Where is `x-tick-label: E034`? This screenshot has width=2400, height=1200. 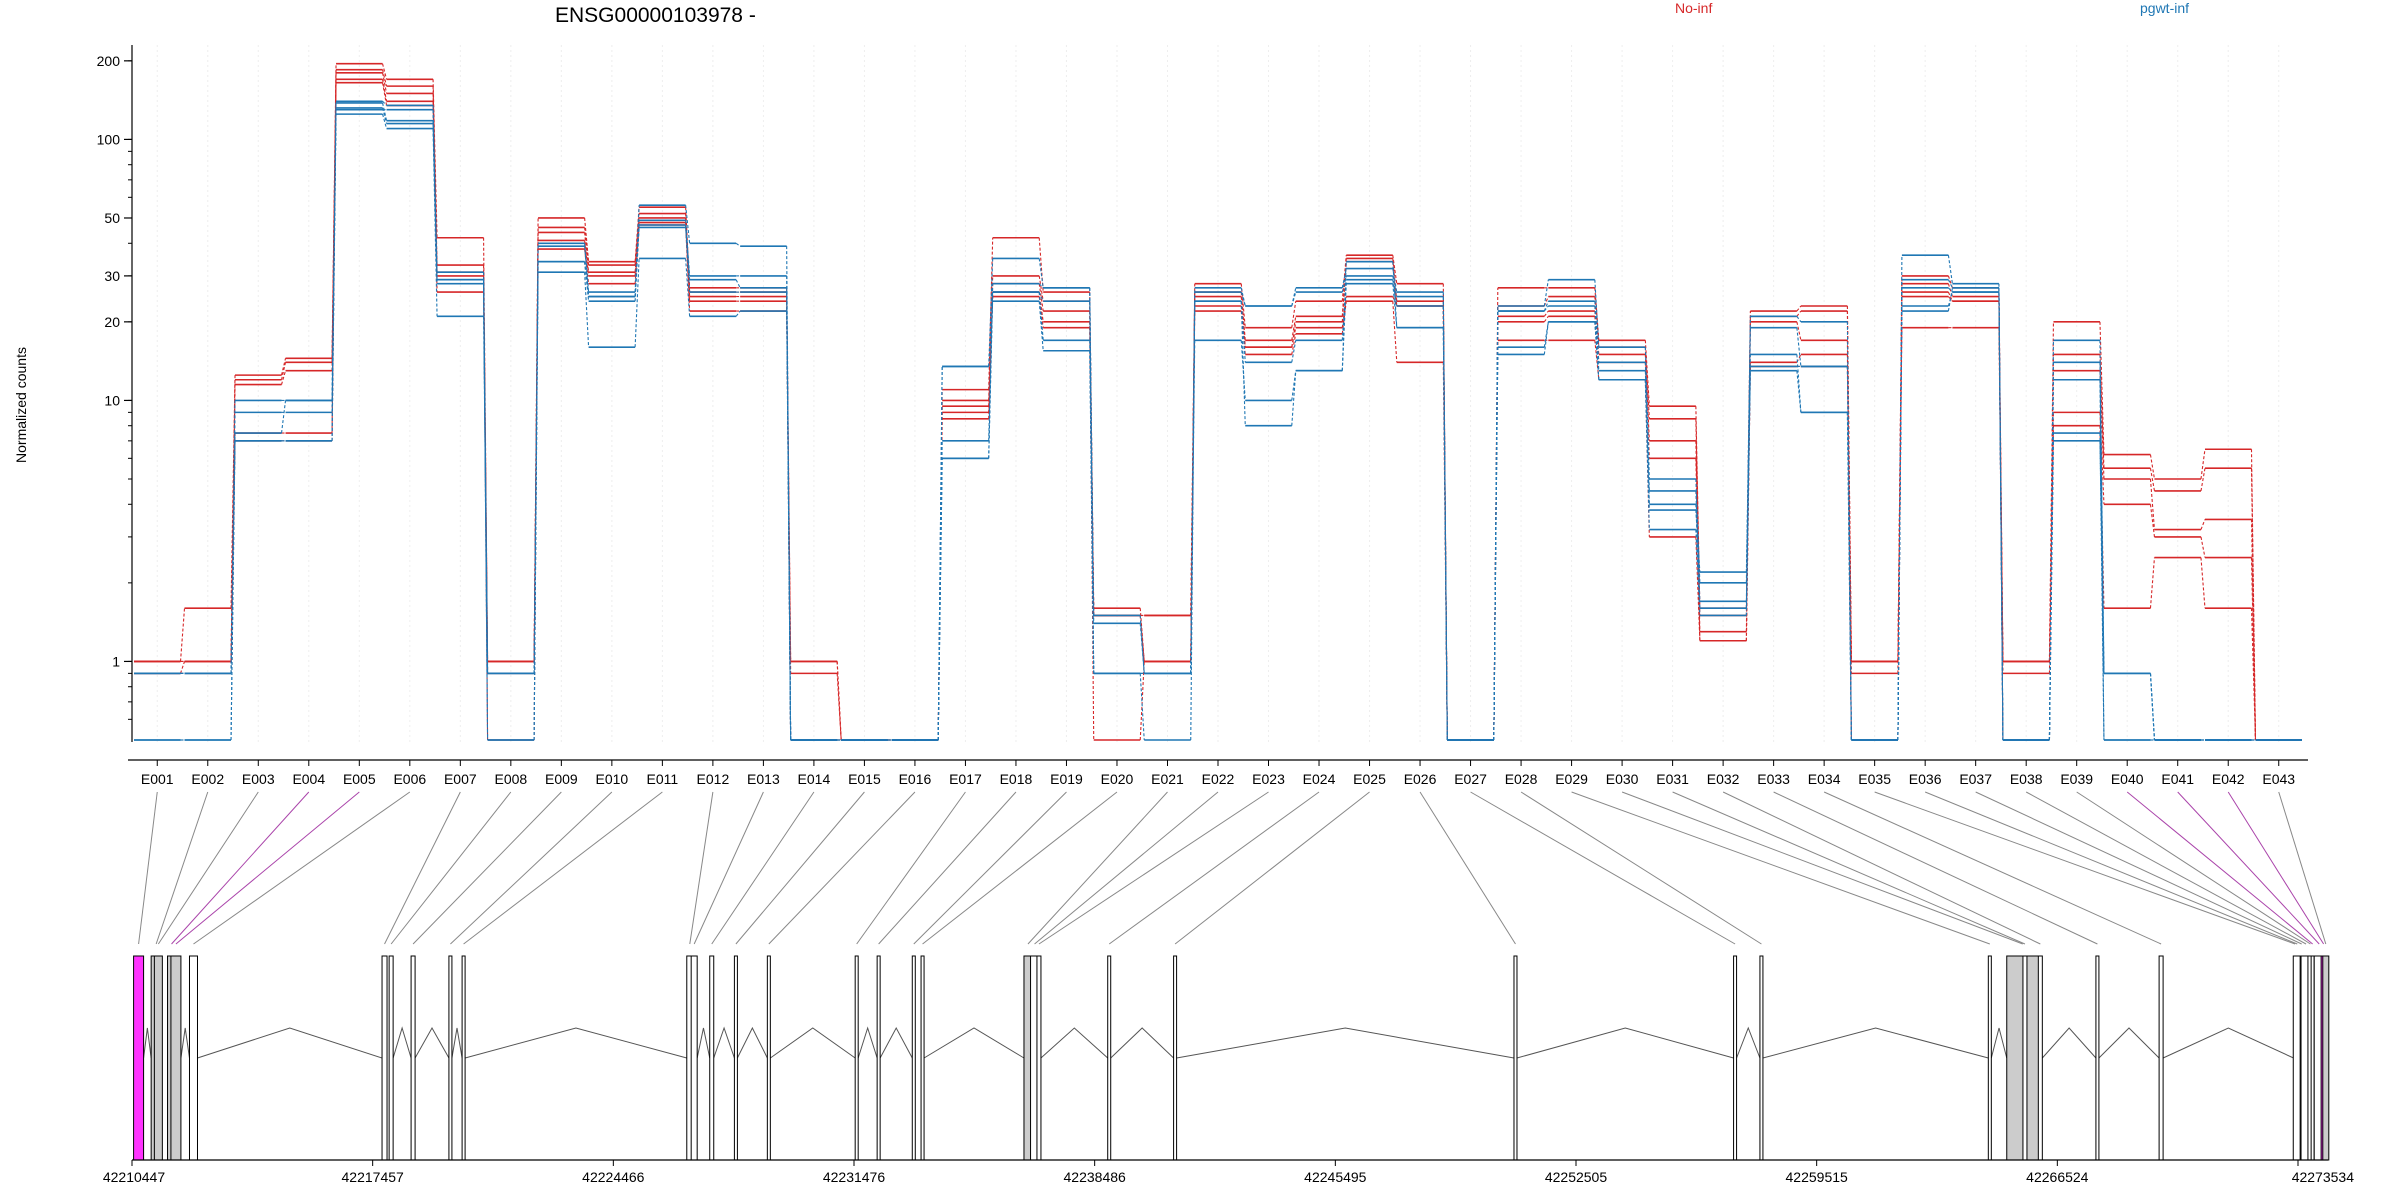 x-tick-label: E034 is located at coordinates (1824, 779).